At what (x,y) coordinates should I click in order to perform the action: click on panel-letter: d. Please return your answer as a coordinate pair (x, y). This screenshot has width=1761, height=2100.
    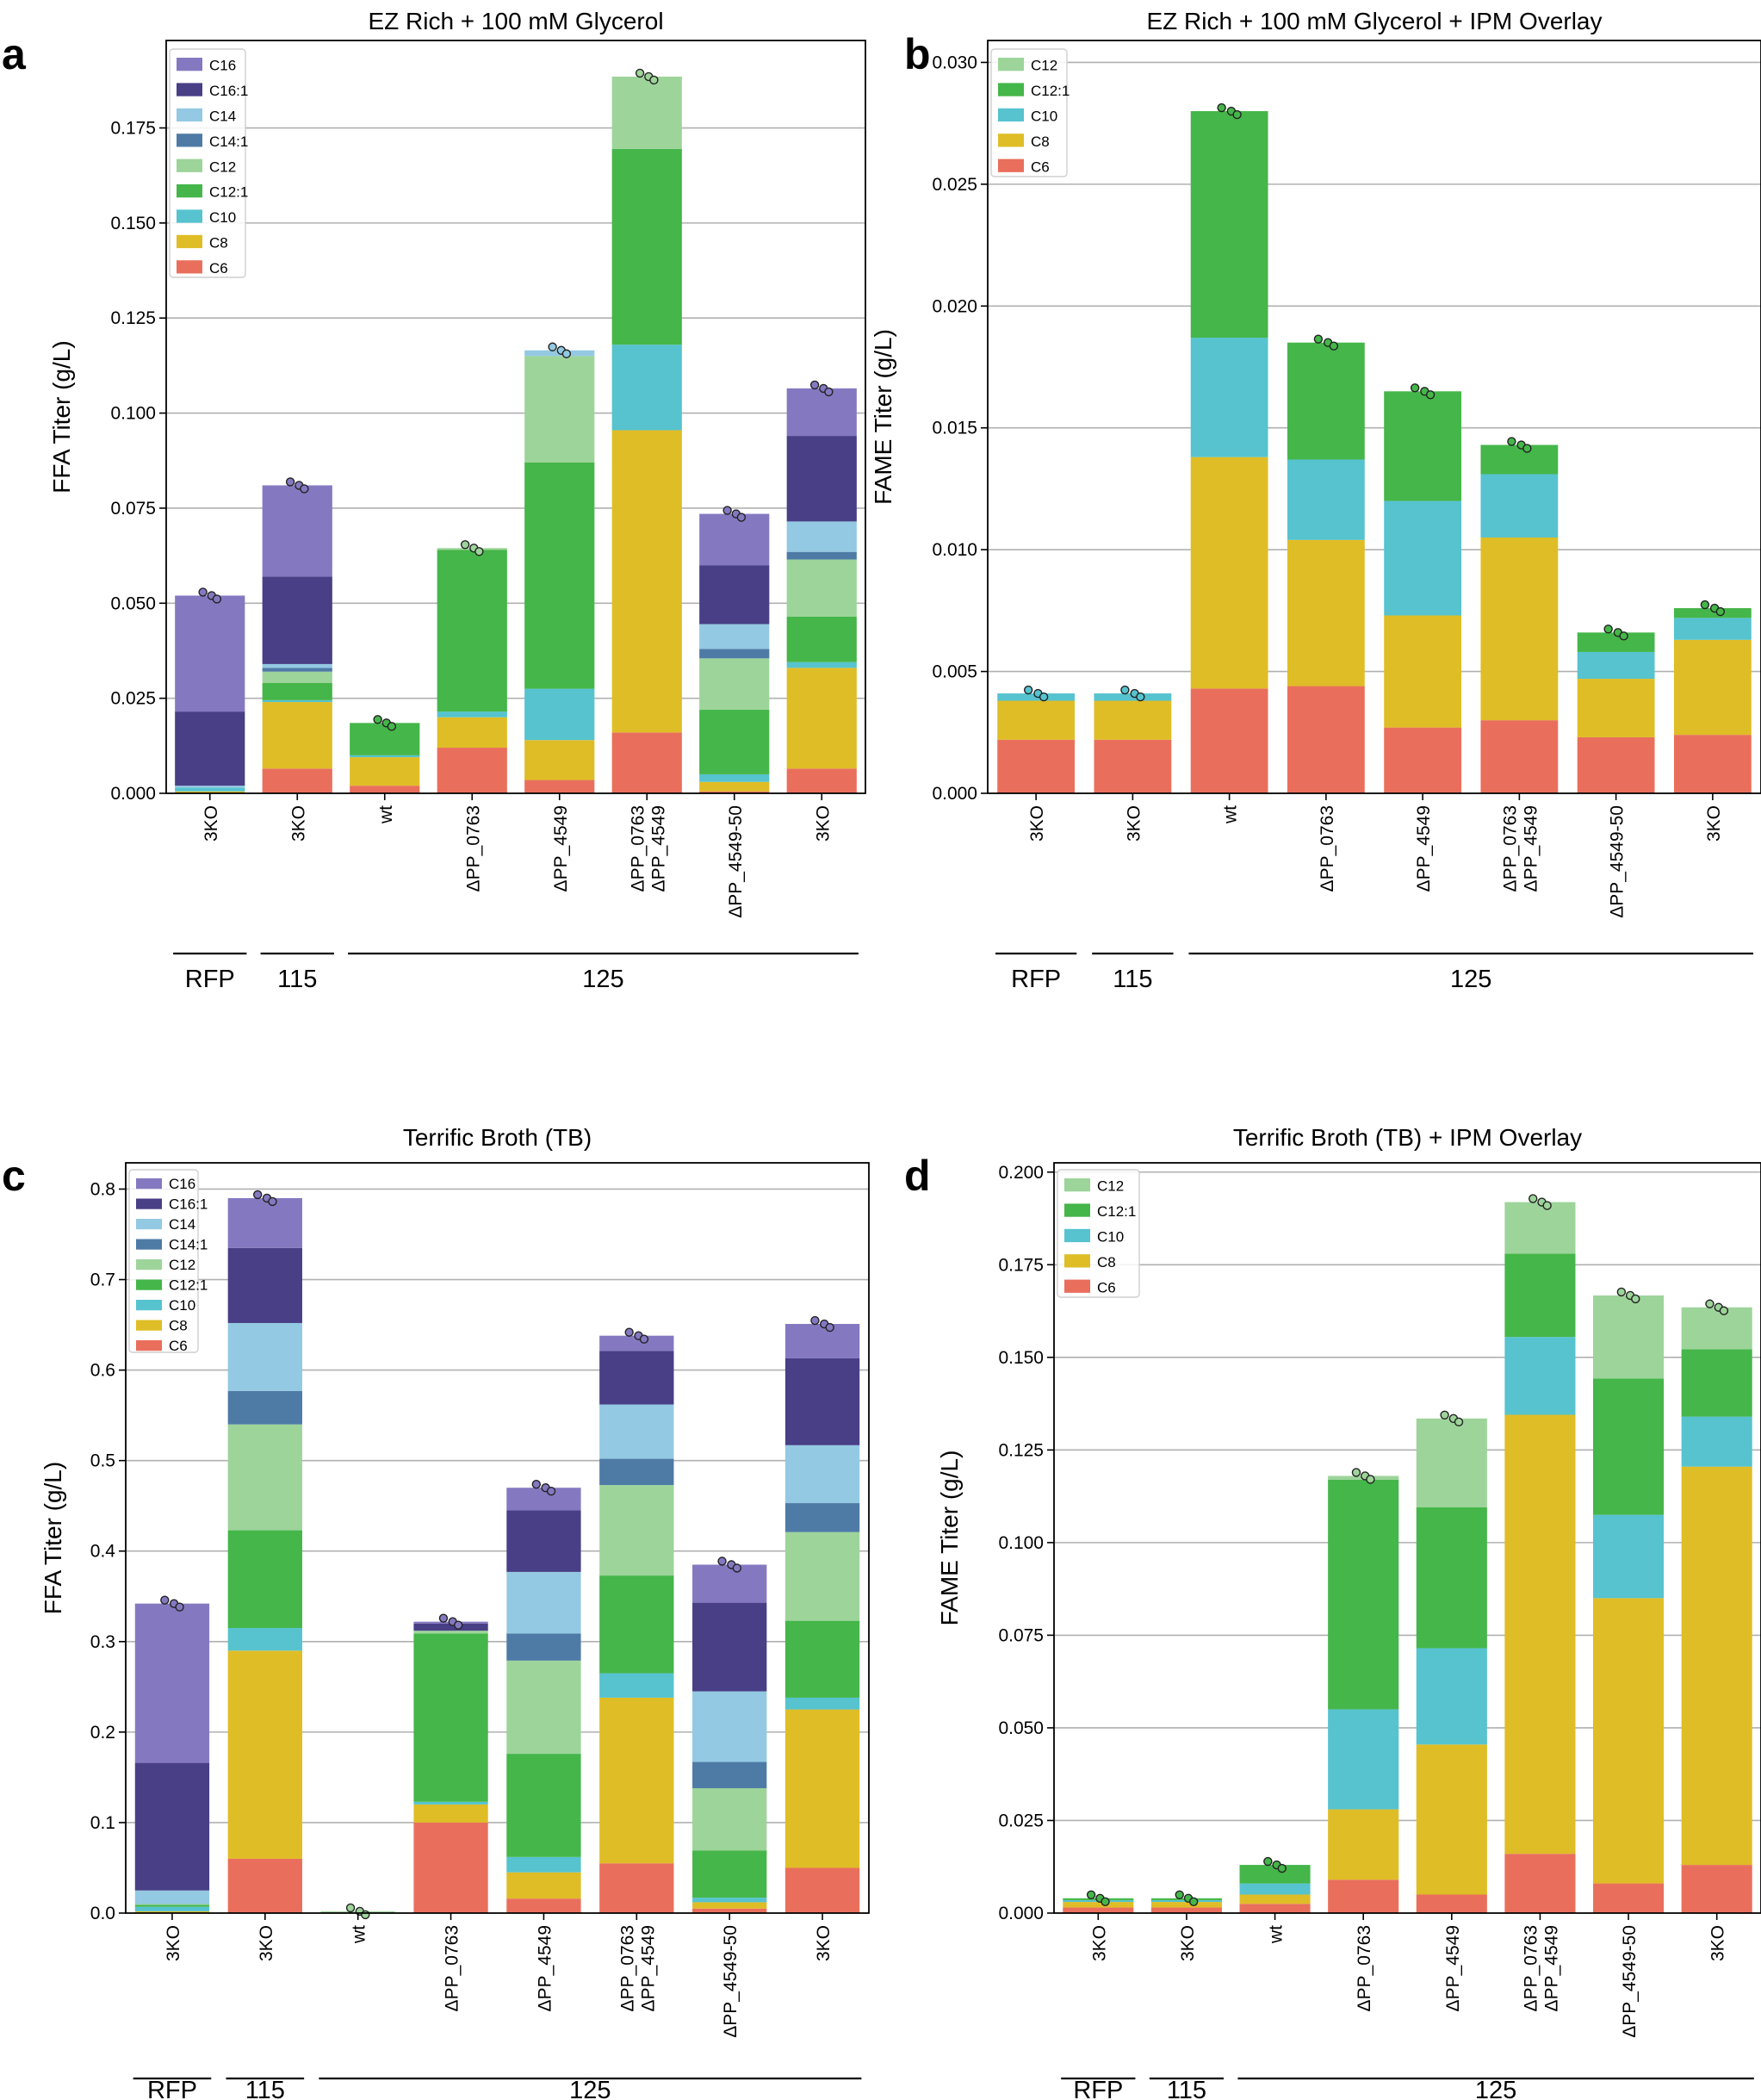
    Looking at the image, I should click on (917, 1176).